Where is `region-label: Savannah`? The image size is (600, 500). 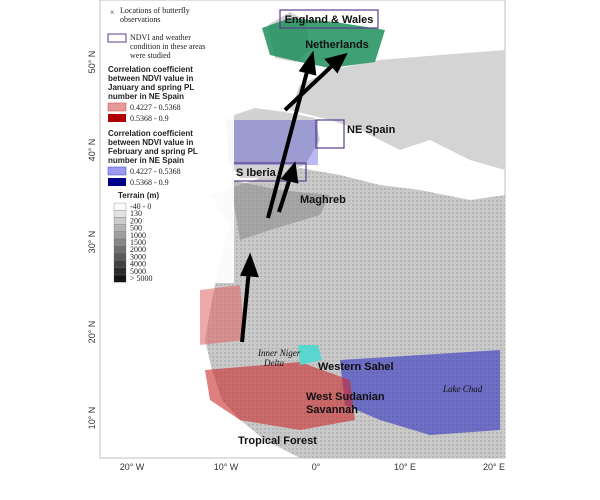 region-label: Savannah is located at coordinates (332, 410).